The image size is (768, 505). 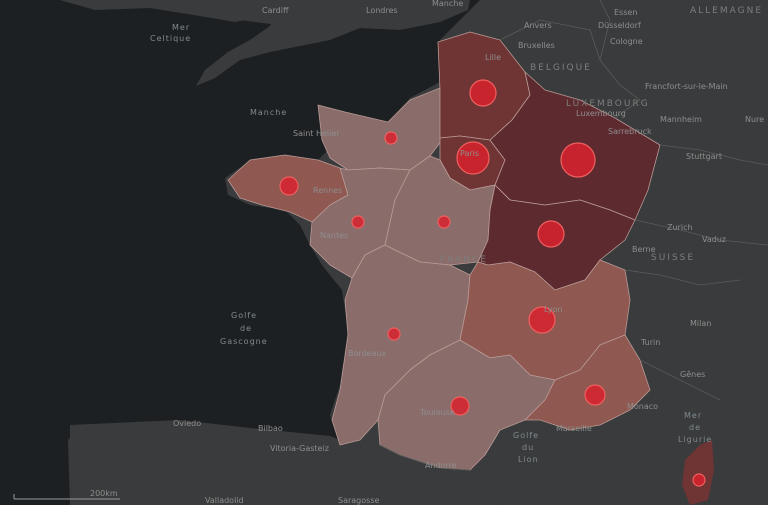 I want to click on label-rennes: Rennes, so click(x=327, y=190).